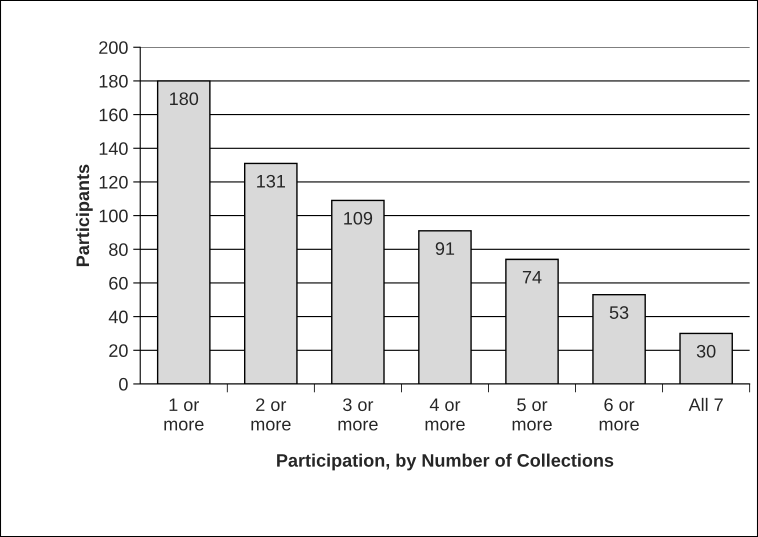 This screenshot has height=537, width=758. I want to click on y-tick-label: 120, so click(114, 182).